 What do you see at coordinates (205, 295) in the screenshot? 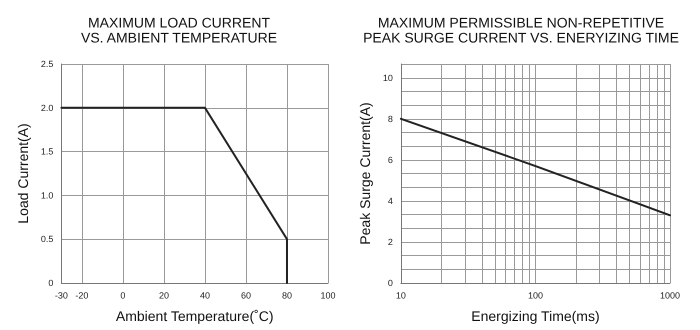
I see `x-tick-label: 40` at bounding box center [205, 295].